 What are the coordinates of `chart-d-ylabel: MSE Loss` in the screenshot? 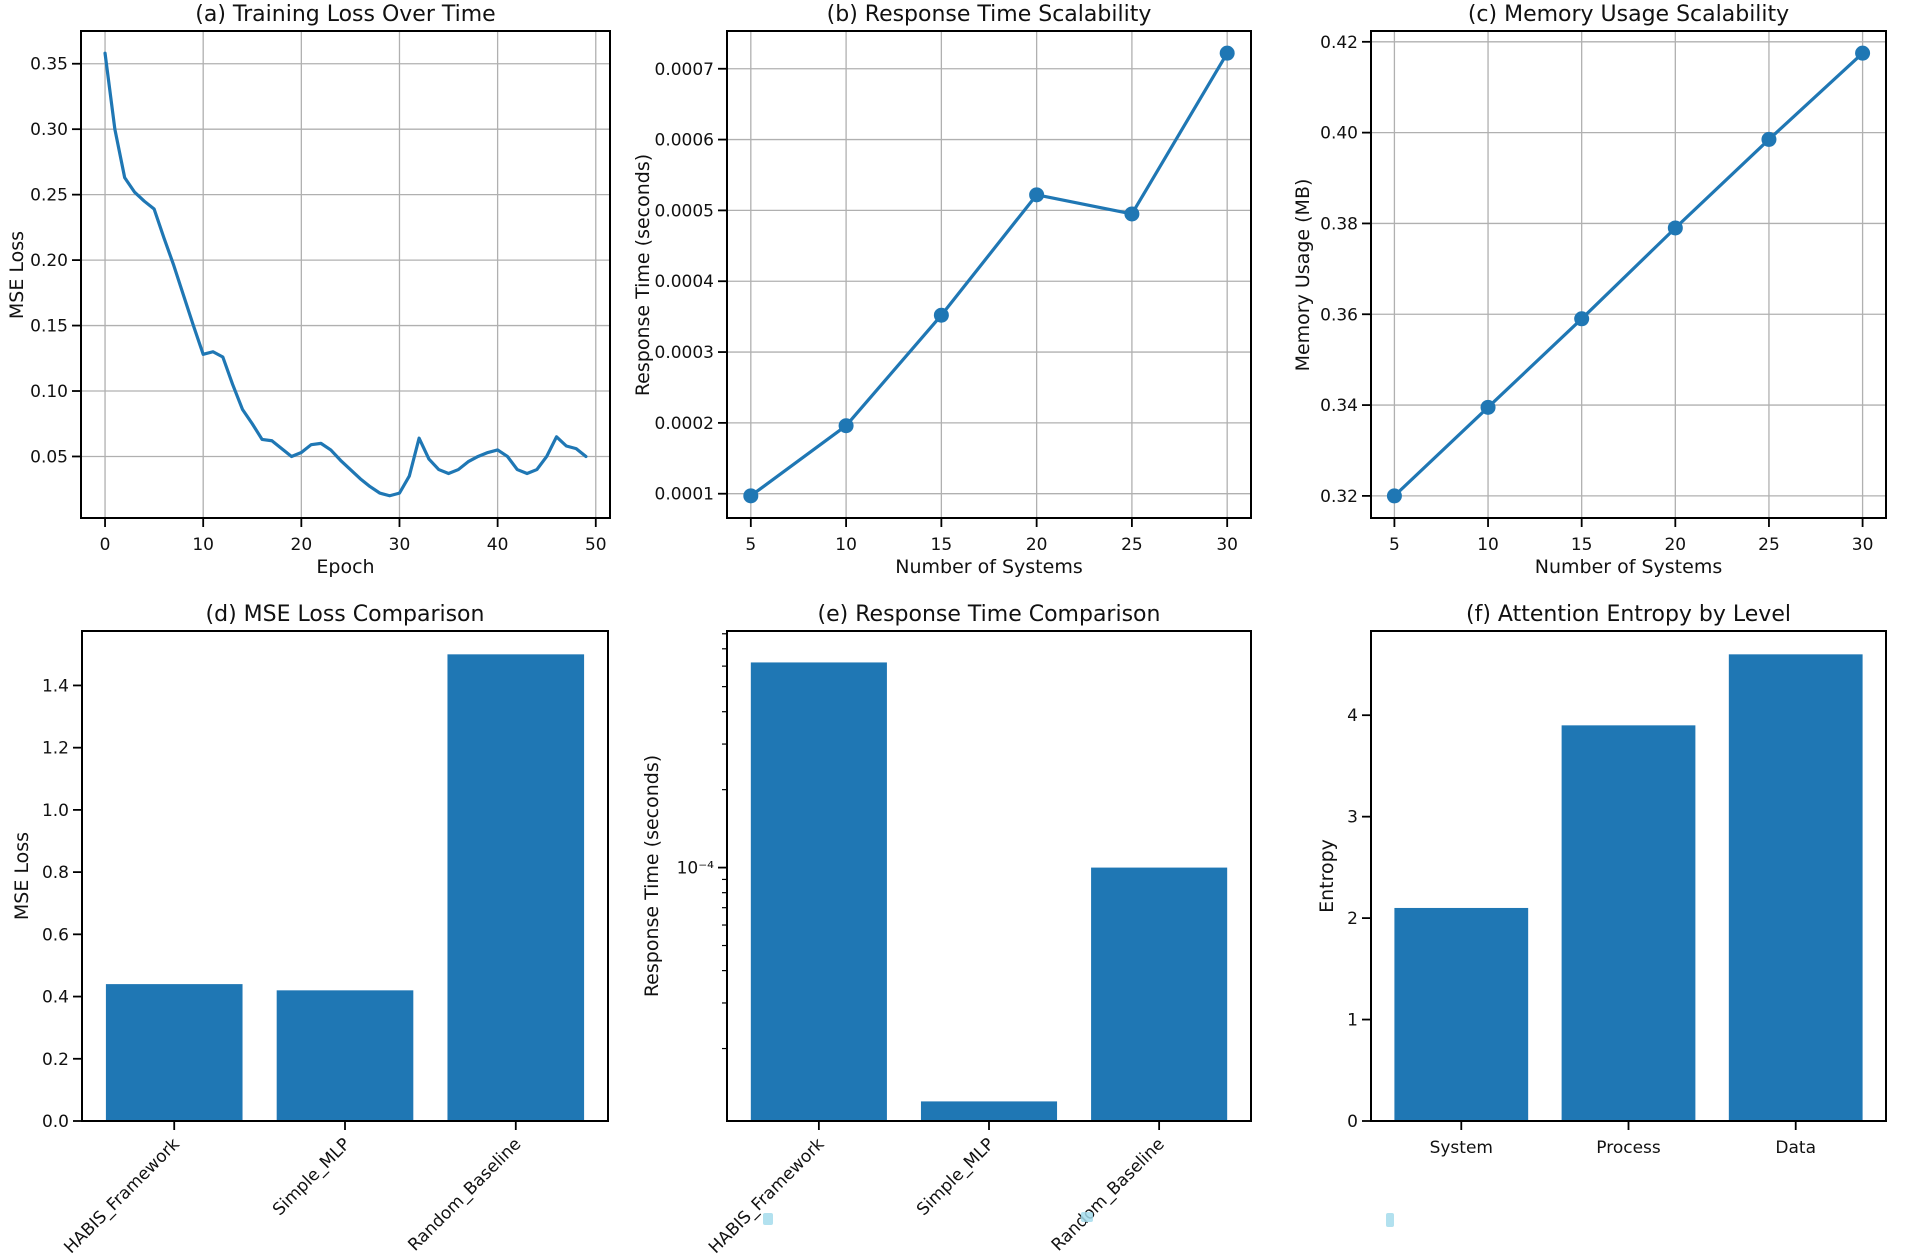 It's located at (22, 876).